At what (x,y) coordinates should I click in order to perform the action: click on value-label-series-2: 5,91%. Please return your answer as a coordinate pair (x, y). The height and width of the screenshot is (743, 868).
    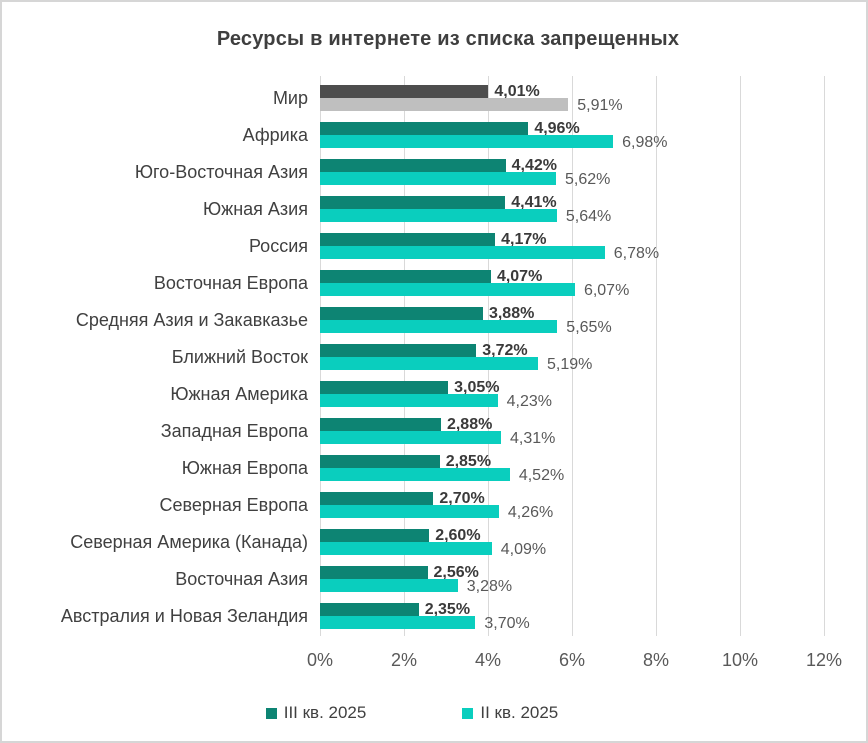
    Looking at the image, I should click on (600, 105).